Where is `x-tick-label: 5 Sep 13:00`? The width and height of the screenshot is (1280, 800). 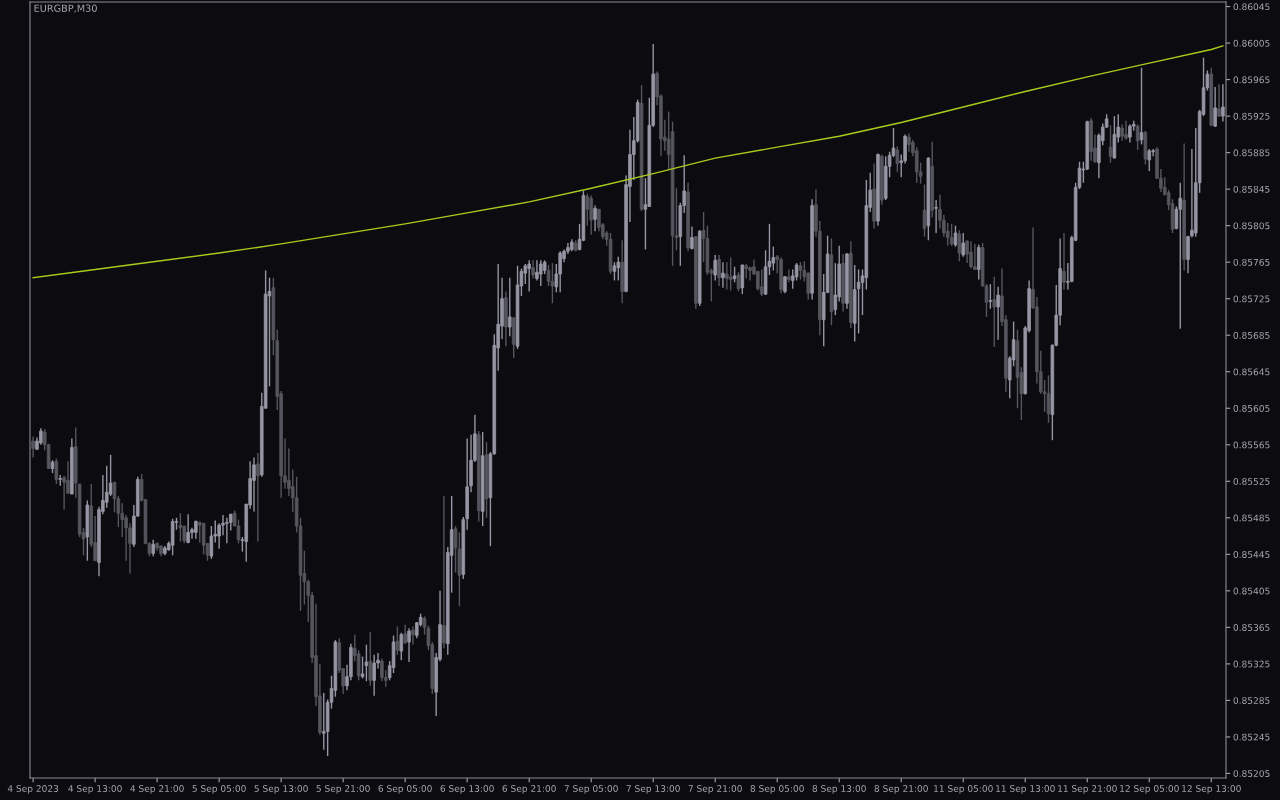 x-tick-label: 5 Sep 13:00 is located at coordinates (281, 789).